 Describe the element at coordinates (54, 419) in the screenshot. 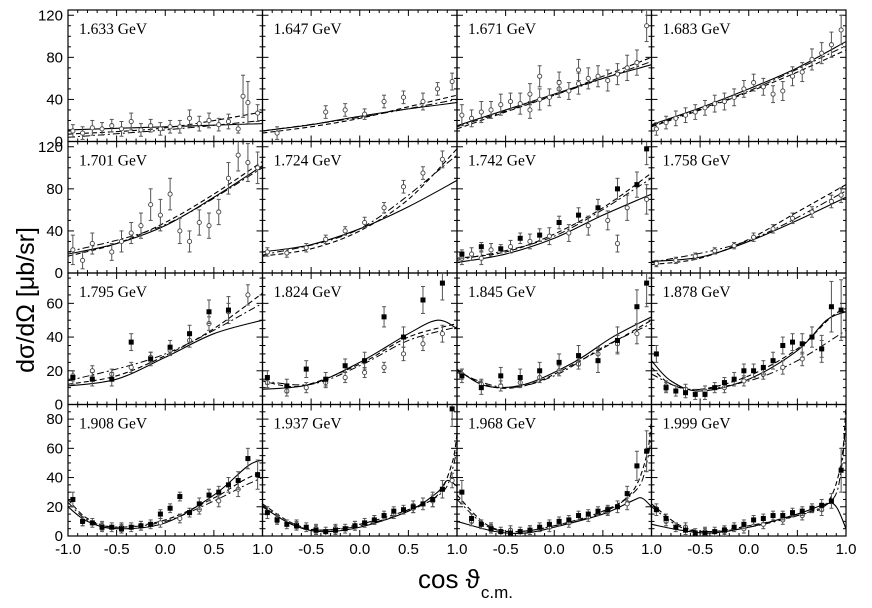

I see `y-tick-label: 80` at that location.